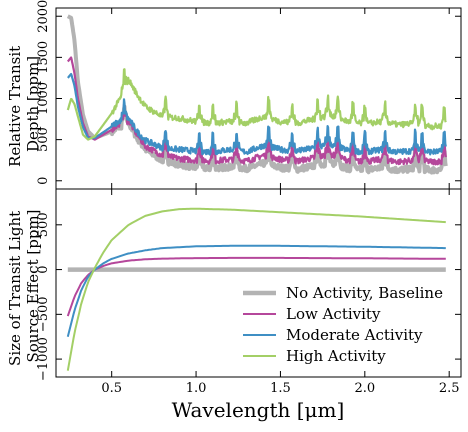 This screenshot has width=468, height=432. Describe the element at coordinates (43, 314) in the screenshot. I see `y-tick-label: −500` at that location.